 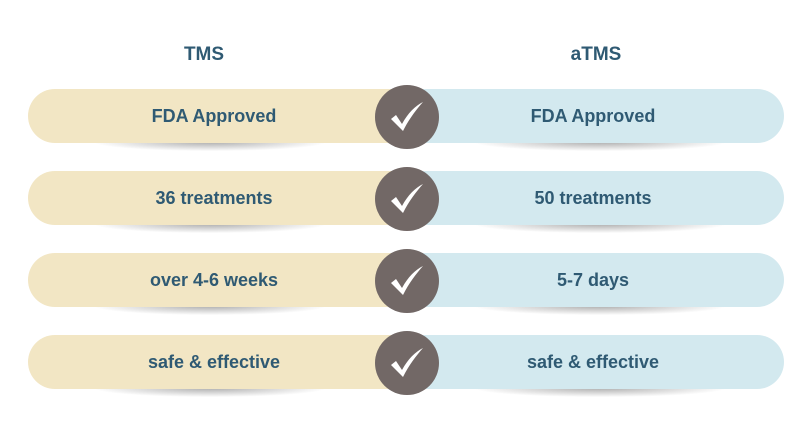 What do you see at coordinates (593, 197) in the screenshot?
I see `atms-pill-label: 50 treatments` at bounding box center [593, 197].